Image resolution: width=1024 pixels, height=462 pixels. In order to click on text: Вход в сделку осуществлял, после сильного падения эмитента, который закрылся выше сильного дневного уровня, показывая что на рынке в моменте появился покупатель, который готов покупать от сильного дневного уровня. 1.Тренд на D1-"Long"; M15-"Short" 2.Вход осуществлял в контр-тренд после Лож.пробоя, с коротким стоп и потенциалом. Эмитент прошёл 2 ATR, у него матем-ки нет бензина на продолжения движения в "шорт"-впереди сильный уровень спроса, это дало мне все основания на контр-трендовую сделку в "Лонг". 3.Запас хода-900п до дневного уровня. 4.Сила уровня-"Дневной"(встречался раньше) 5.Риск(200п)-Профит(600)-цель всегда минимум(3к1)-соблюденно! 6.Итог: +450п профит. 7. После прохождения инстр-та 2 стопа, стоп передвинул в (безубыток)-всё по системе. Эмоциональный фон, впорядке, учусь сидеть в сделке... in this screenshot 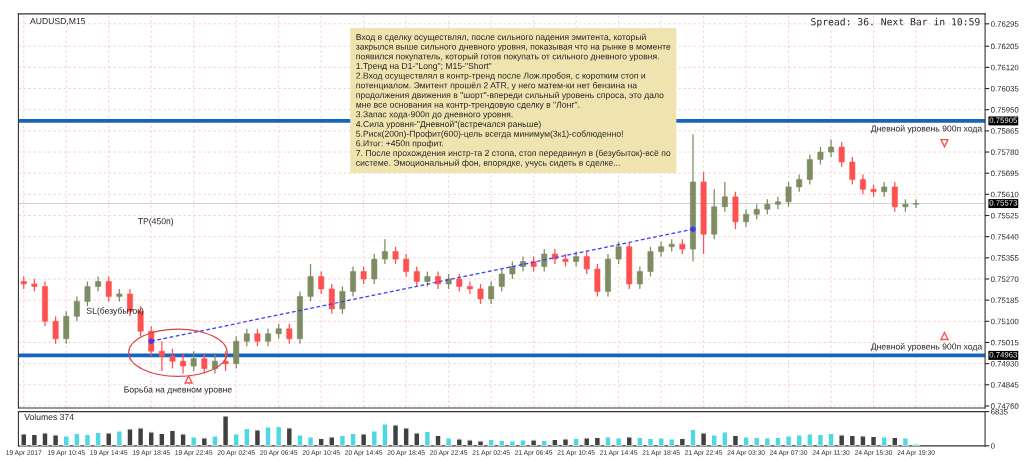, I will do `click(513, 100)`.